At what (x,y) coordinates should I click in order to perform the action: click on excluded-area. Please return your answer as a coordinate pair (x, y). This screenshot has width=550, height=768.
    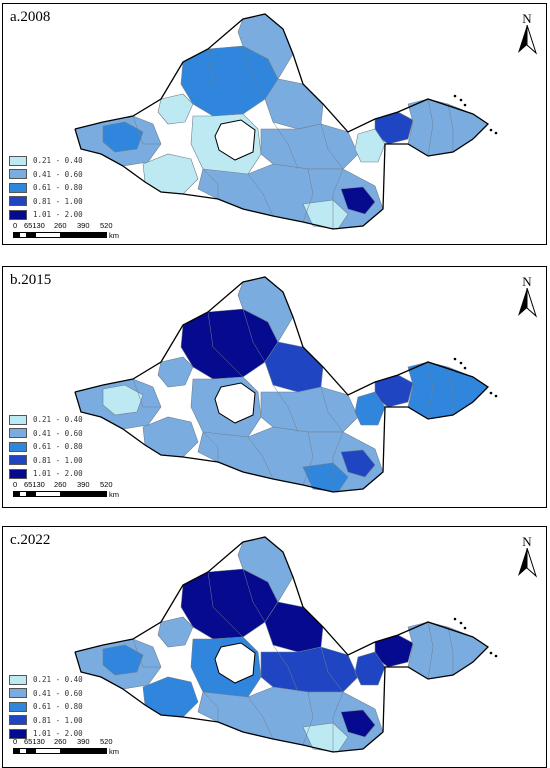
    Looking at the image, I should click on (235, 140).